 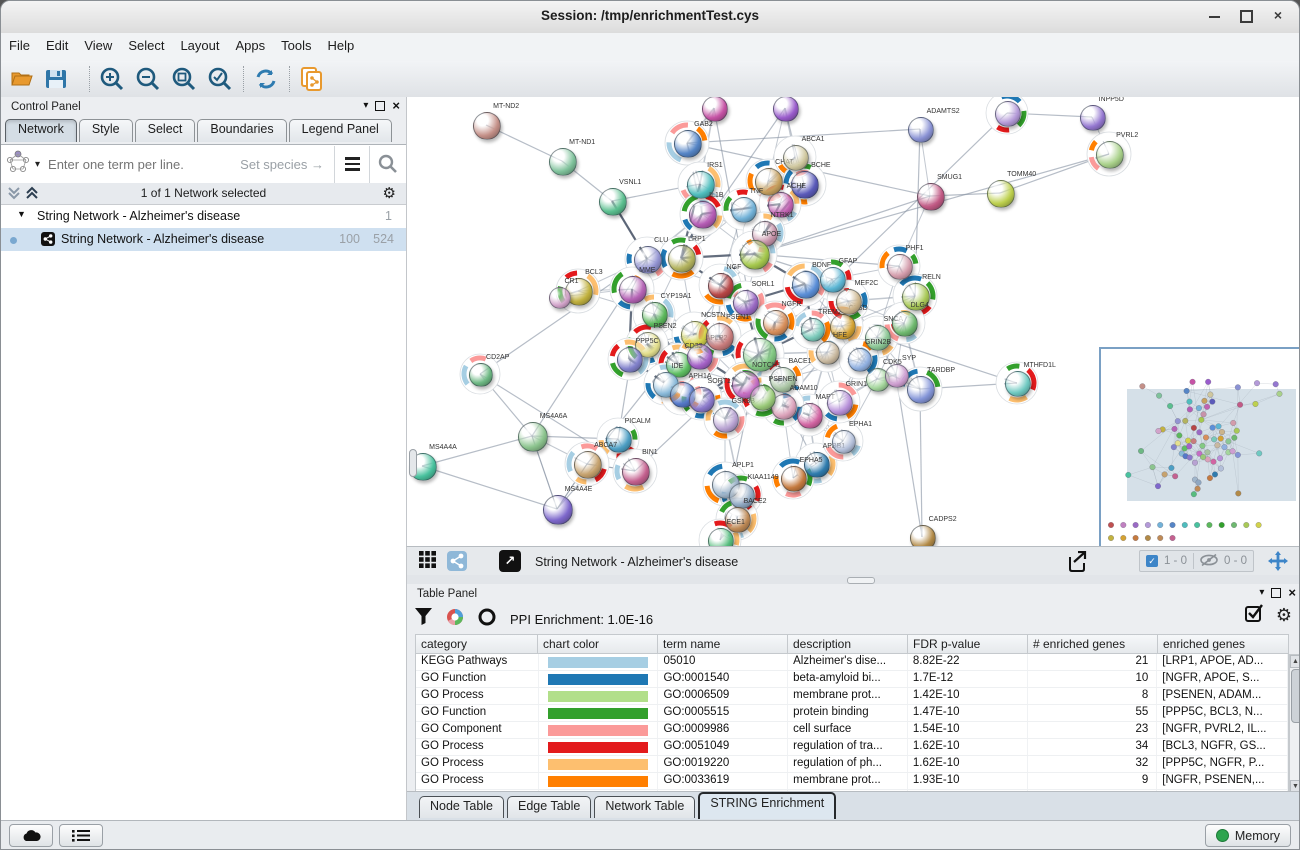 What do you see at coordinates (645, 807) in the screenshot?
I see `tab-network-table: Network Table` at bounding box center [645, 807].